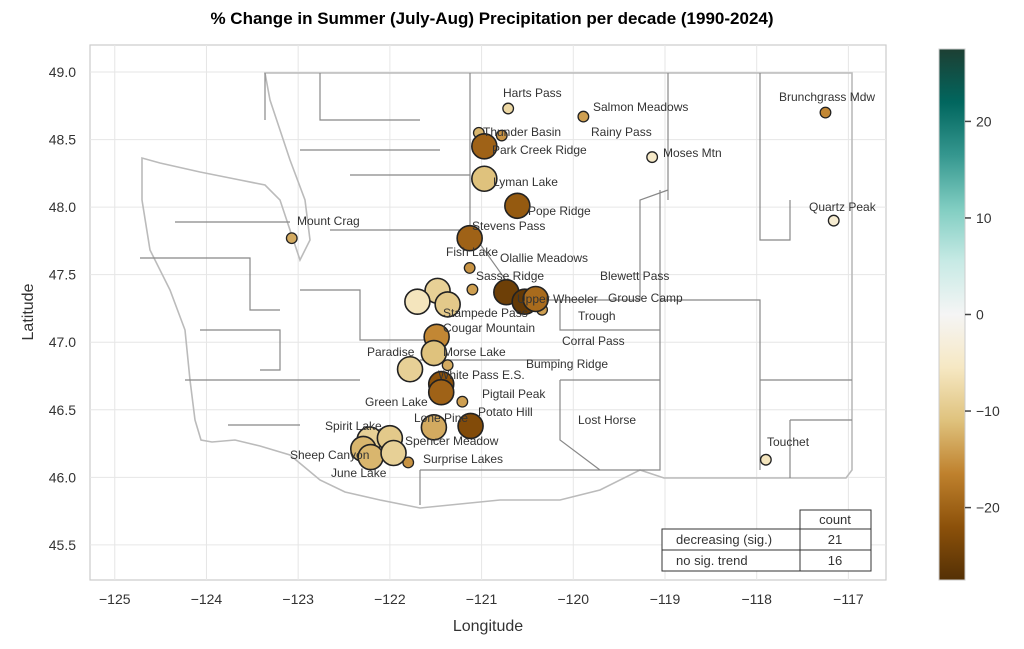 Image resolution: width=1024 pixels, height=649 pixels. Describe the element at coordinates (835, 539) in the screenshot. I see `table-row-count: 21` at that location.